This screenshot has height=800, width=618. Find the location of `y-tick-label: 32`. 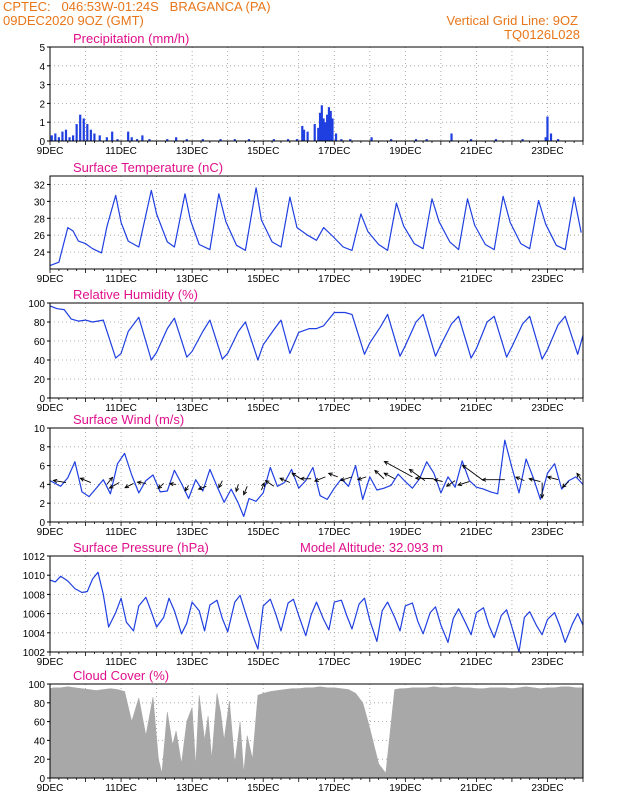

y-tick-label: 32 is located at coordinates (40, 185).